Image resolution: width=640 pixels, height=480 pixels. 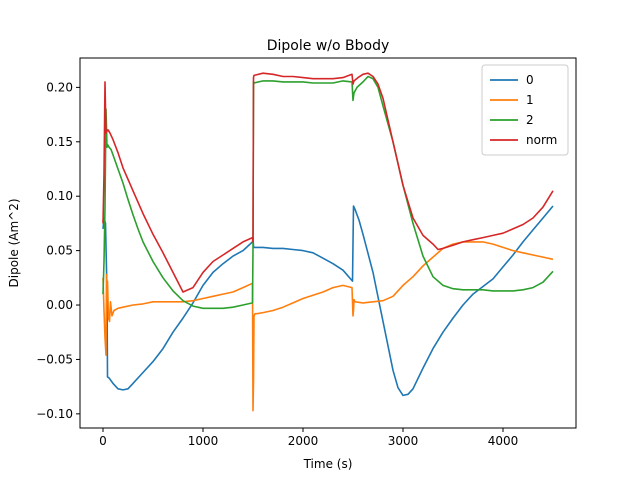 I want to click on y-tick-label: 0.10, so click(x=59, y=196).